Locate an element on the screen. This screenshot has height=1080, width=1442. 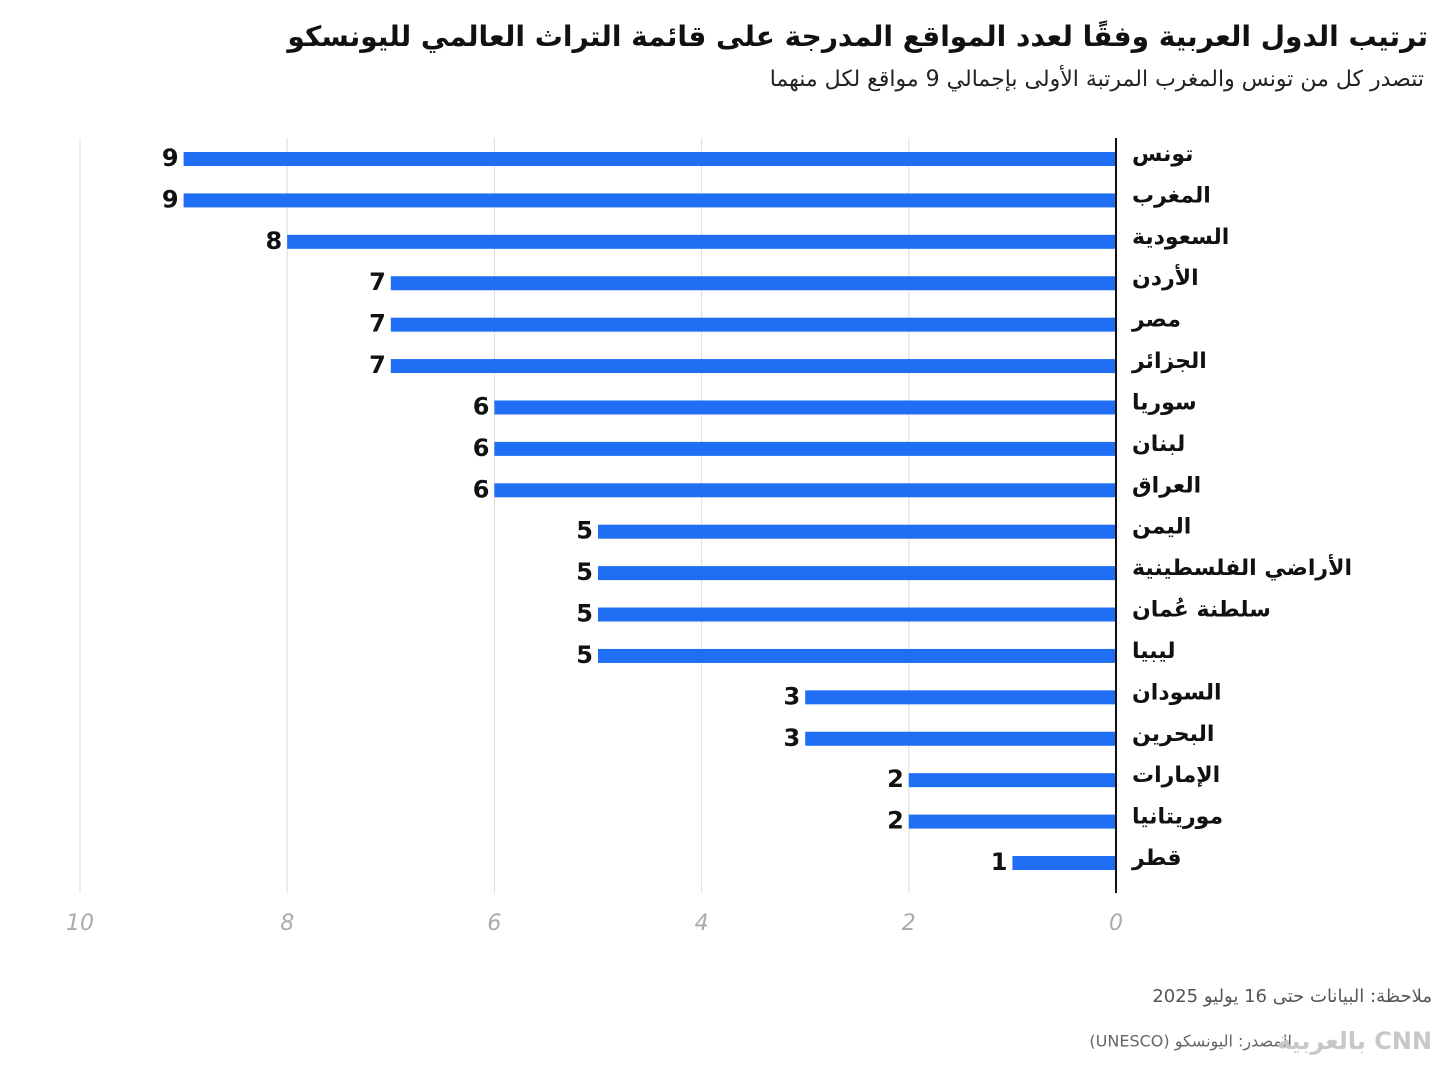
y-tick-label: ليبيا is located at coordinates (1153, 651).